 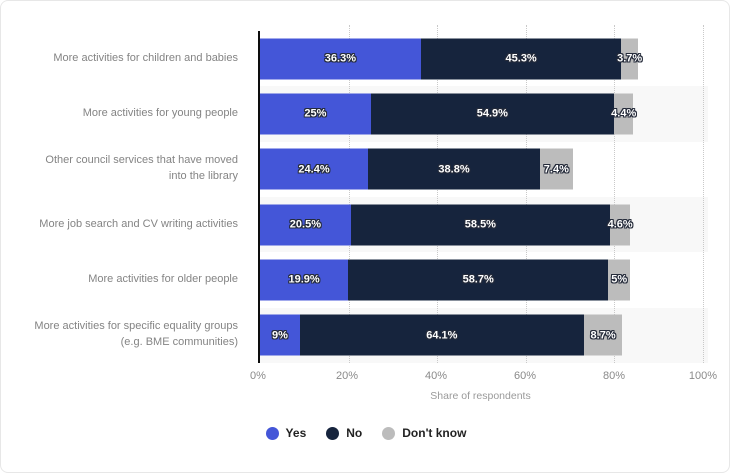 I want to click on category-label-1: More activities for children and babies, so click(x=145, y=57).